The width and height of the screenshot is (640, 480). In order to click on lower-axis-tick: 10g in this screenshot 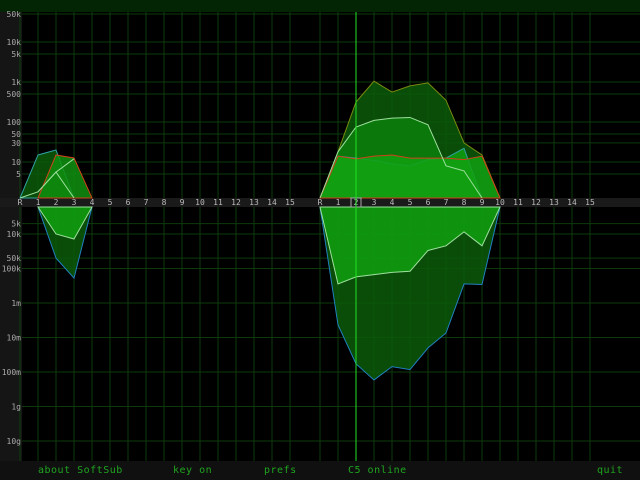, I will do `click(14, 441)`.